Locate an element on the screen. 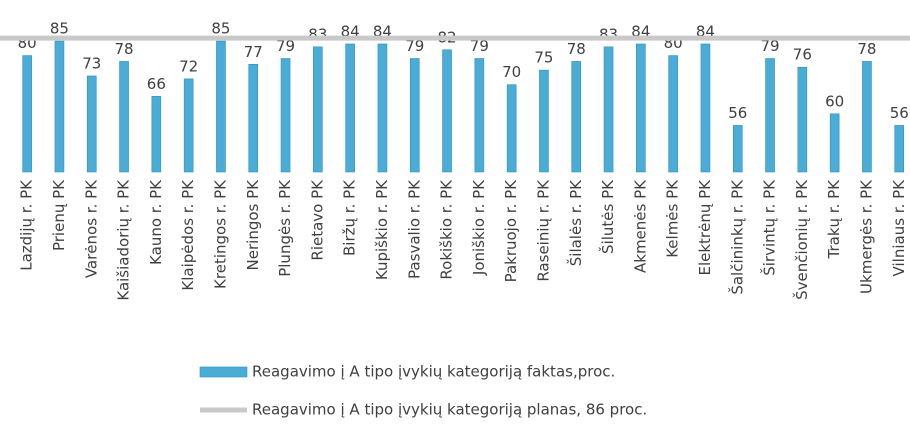  data-label: 60 is located at coordinates (834, 101).